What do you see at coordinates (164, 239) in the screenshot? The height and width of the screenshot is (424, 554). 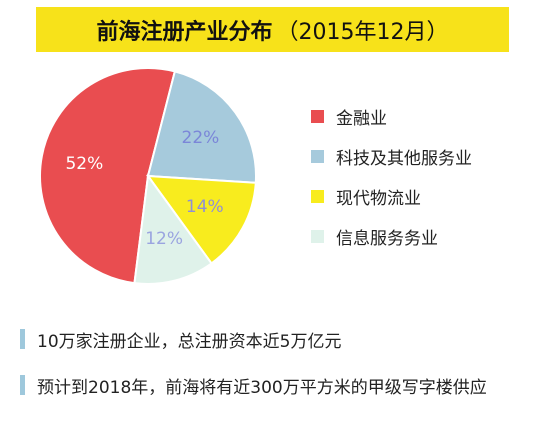 I see `pie-slice-label: 12%` at bounding box center [164, 239].